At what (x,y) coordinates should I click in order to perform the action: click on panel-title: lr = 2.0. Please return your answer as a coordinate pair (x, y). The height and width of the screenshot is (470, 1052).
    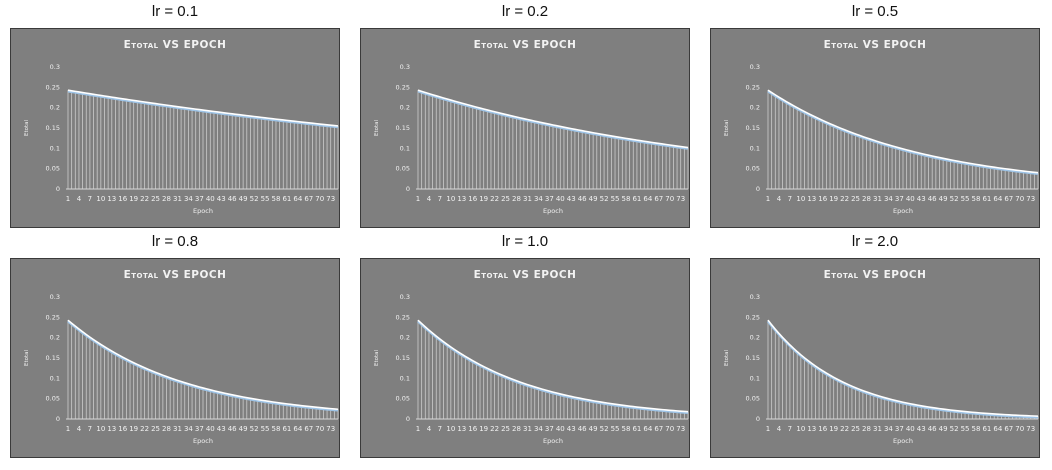
    Looking at the image, I should click on (875, 241).